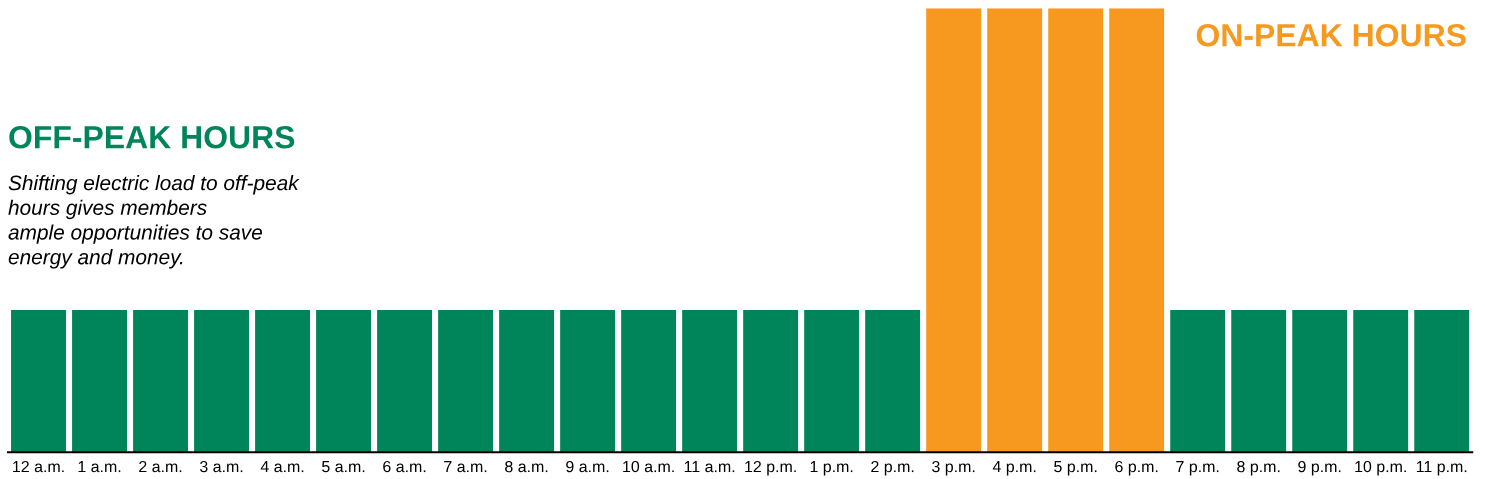  What do you see at coordinates (221, 466) in the screenshot?
I see `x-tick-label: 3 a.m.` at bounding box center [221, 466].